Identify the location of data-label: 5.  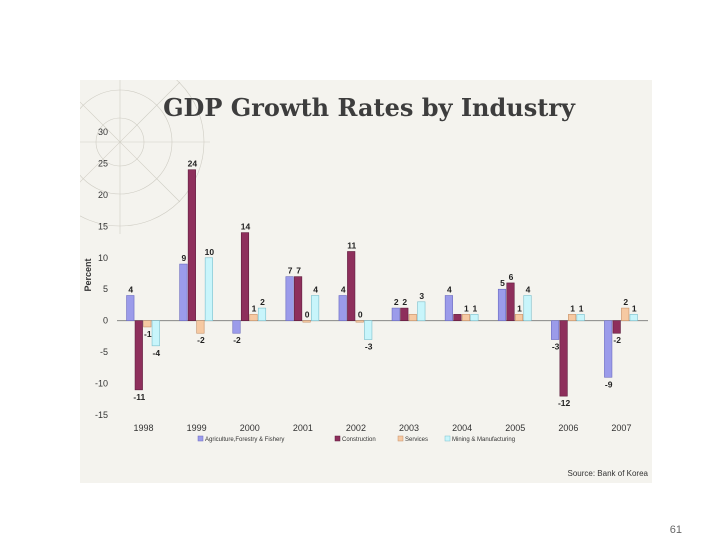
(502, 283).